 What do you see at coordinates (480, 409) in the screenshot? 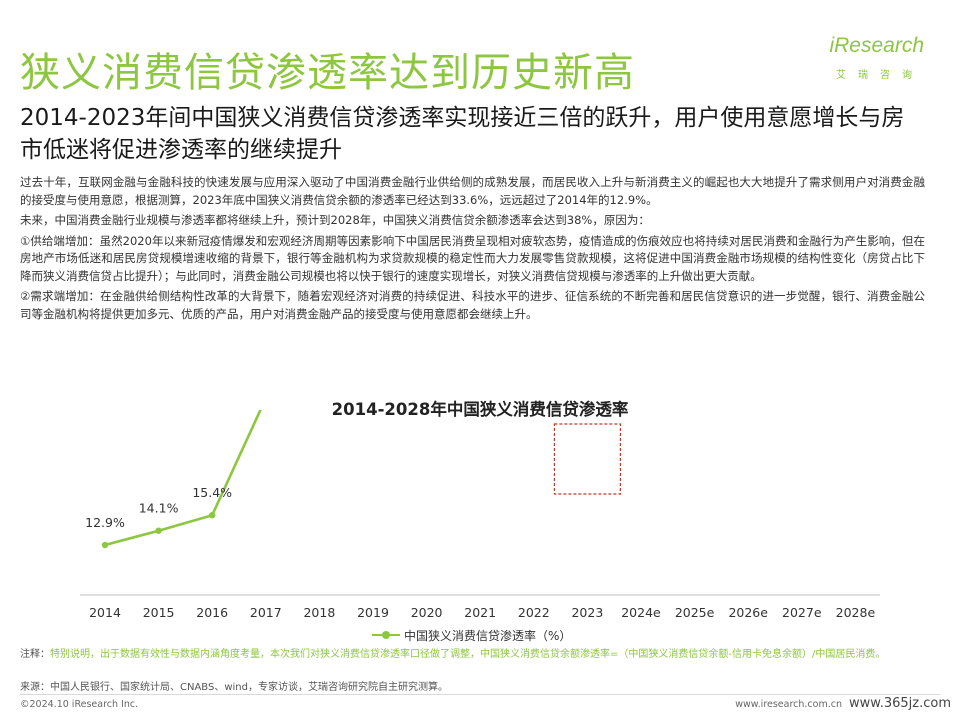
I see `chart-title: 2014-2028年中国狭义消费信贷渗透率` at bounding box center [480, 409].